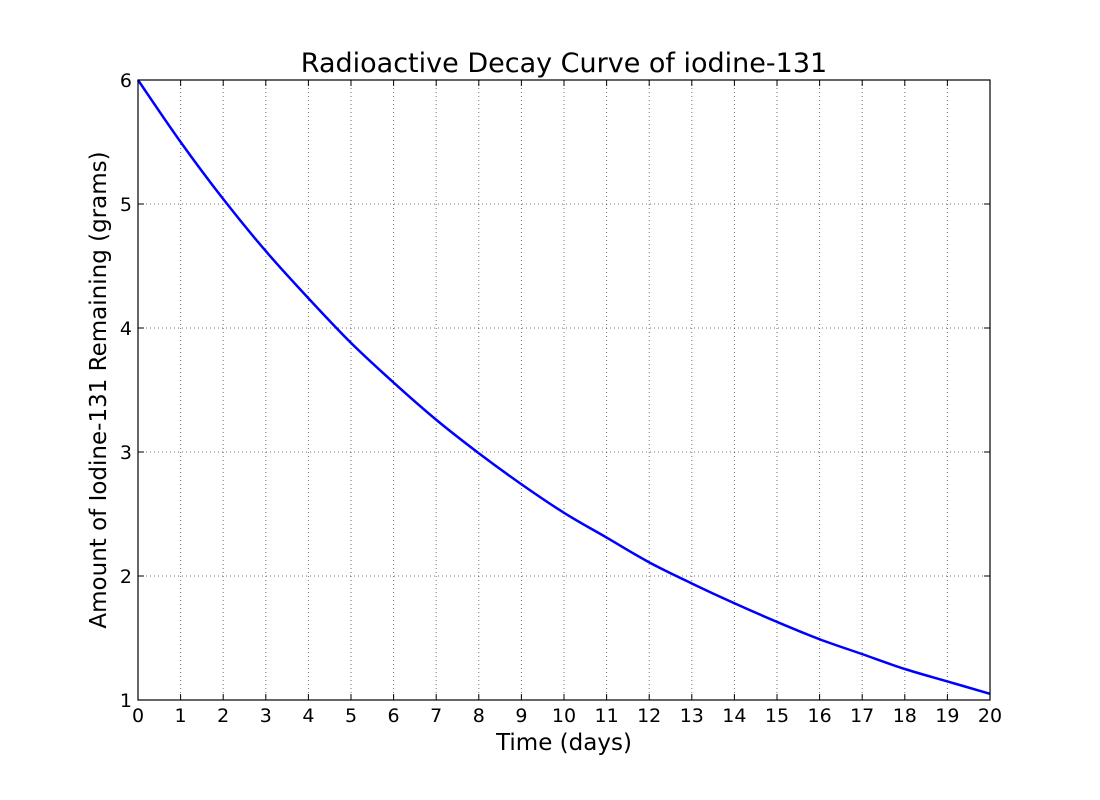 This screenshot has width=1100, height=800. I want to click on x-tick-label: 2, so click(223, 716).